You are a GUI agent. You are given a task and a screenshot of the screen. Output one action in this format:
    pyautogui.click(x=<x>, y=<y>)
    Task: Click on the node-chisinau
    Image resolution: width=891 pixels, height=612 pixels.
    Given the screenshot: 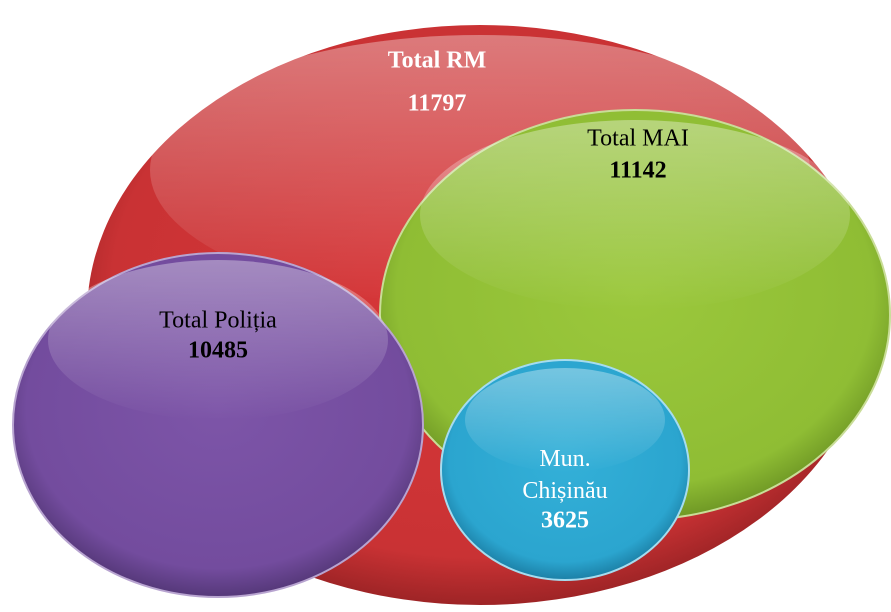 What is the action you would take?
    pyautogui.click(x=565, y=470)
    